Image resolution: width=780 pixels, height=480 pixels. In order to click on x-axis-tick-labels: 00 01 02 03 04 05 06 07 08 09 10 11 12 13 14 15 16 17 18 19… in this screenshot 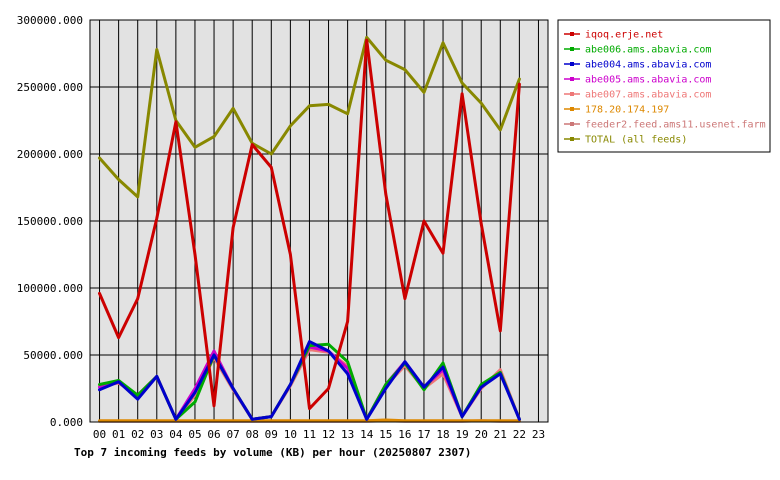, I will do `click(319, 434)`.